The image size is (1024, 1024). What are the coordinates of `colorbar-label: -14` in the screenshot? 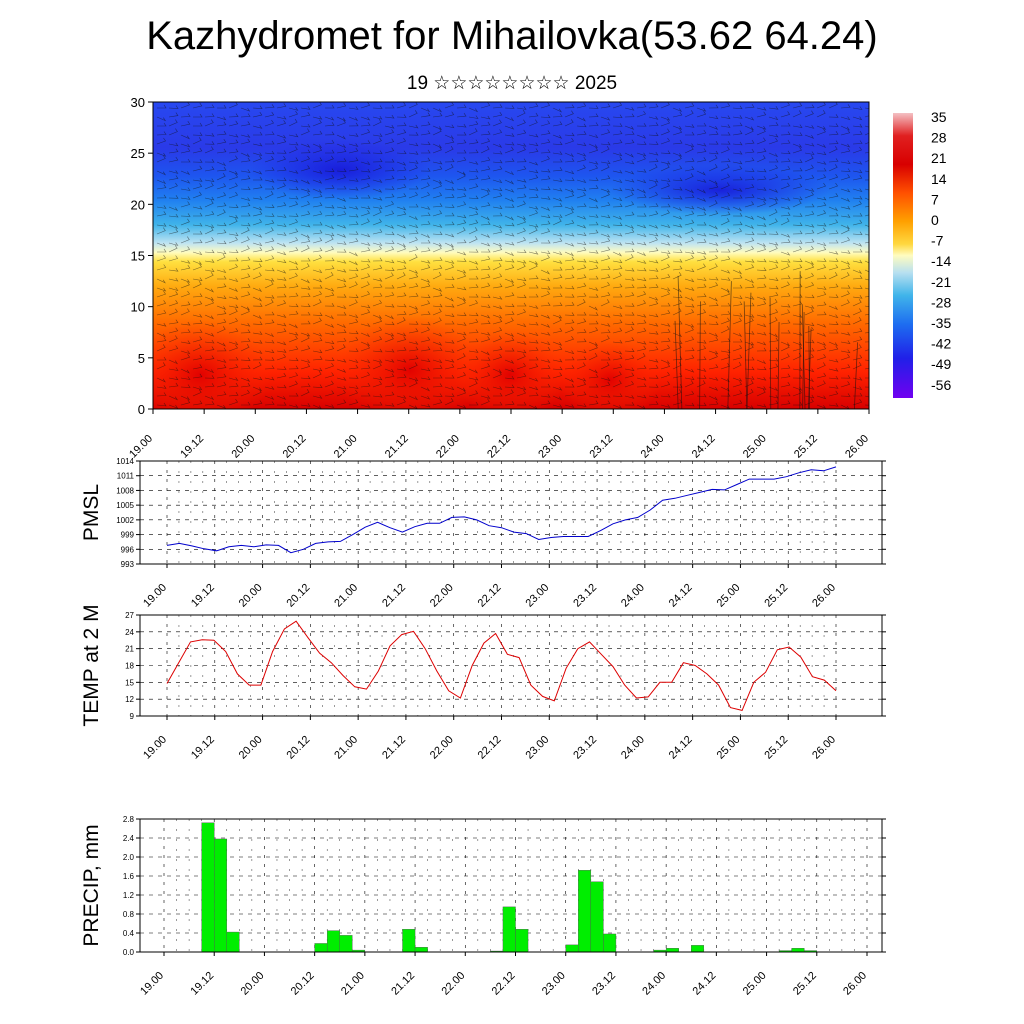 It's located at (941, 261).